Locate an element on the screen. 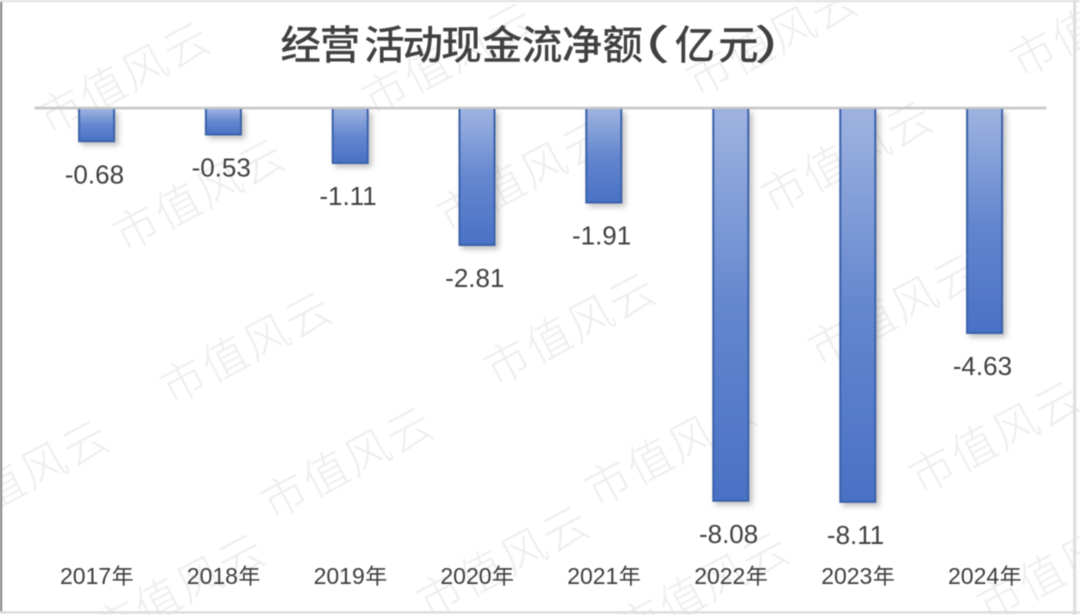 The height and width of the screenshot is (615, 1080). svg-text: 2018 is located at coordinates (212, 576).